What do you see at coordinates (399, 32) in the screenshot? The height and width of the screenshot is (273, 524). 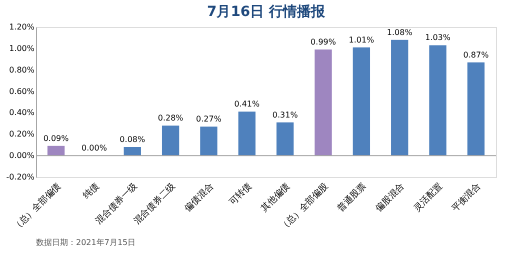 I see `data-label: 1.08%` at bounding box center [399, 32].